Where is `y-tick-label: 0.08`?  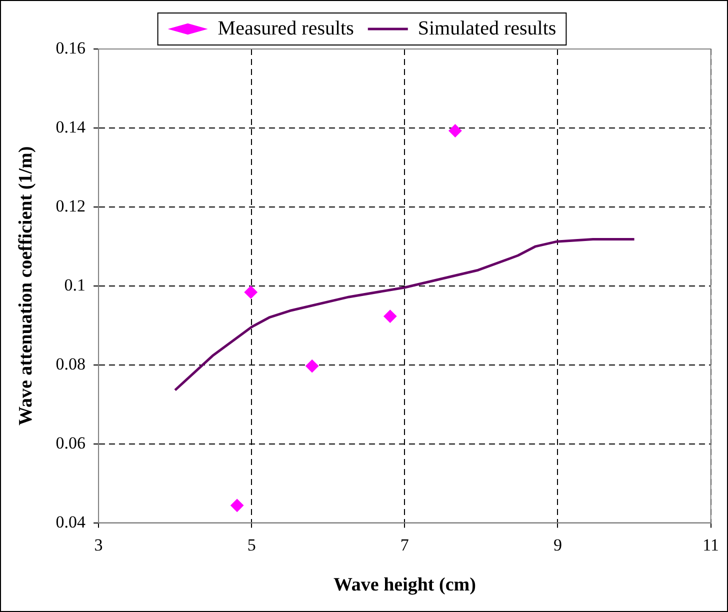 y-tick-label: 0.08 is located at coordinates (71, 364).